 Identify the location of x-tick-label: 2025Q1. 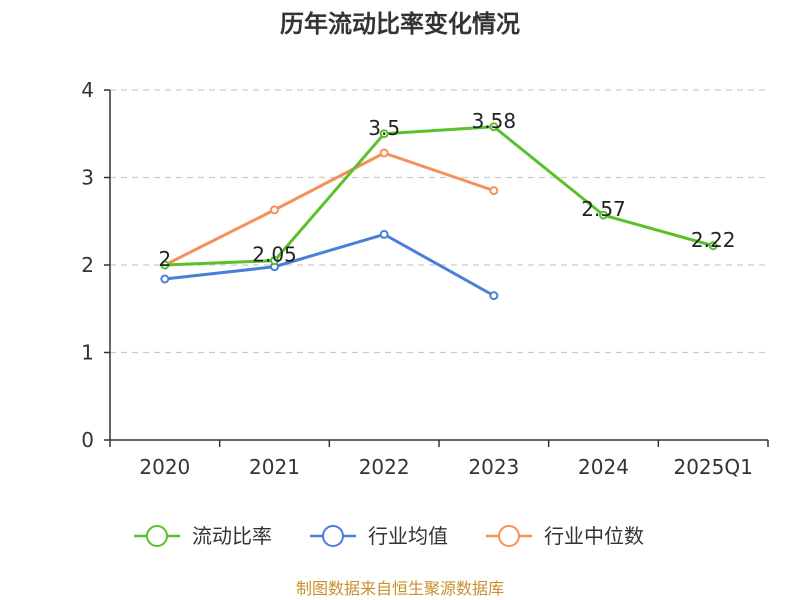
(712, 467).